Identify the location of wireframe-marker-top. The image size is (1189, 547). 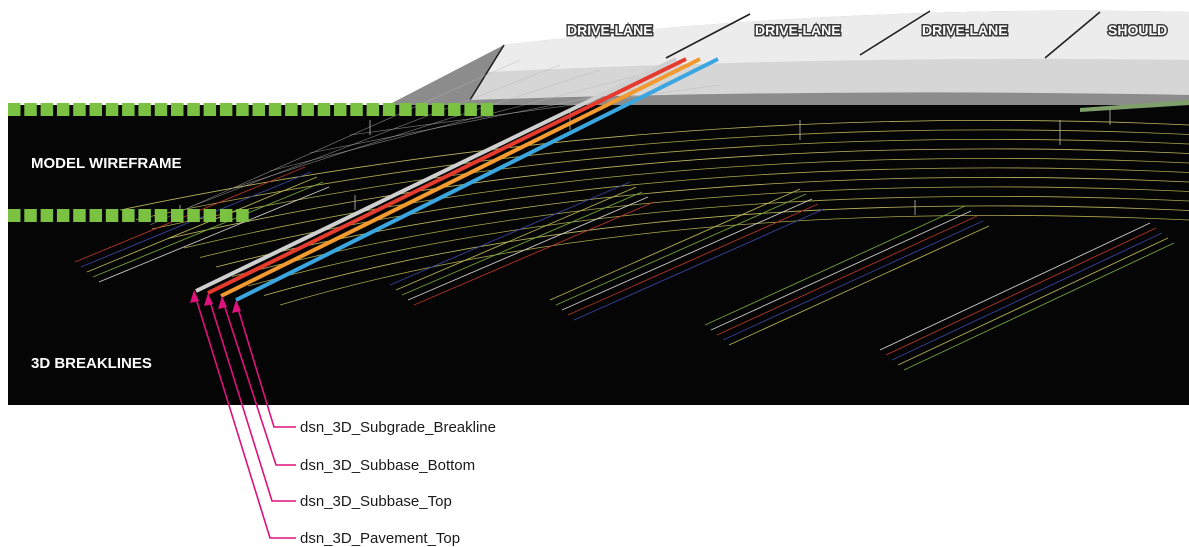
(251, 109).